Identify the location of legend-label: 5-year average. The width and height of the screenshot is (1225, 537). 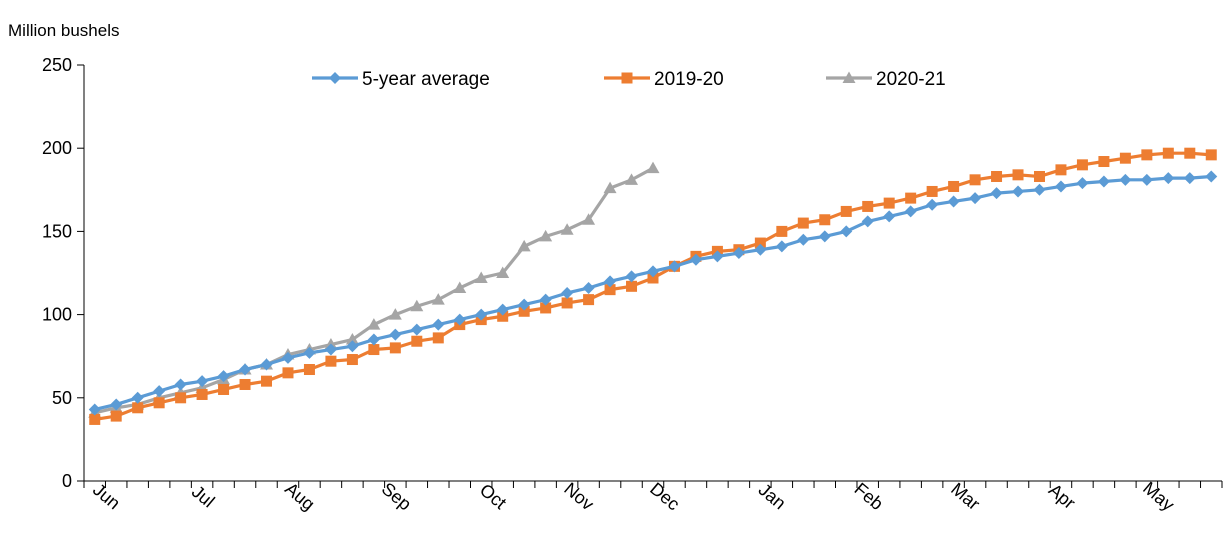
(426, 79).